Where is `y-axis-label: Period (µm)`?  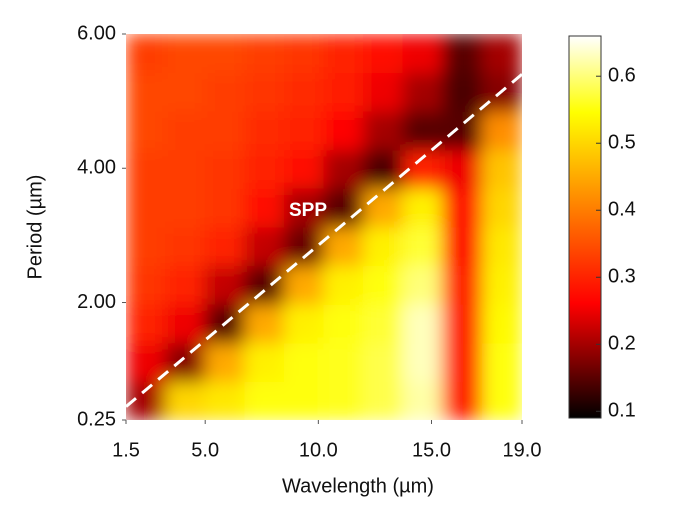 y-axis-label: Period (µm) is located at coordinates (35, 227).